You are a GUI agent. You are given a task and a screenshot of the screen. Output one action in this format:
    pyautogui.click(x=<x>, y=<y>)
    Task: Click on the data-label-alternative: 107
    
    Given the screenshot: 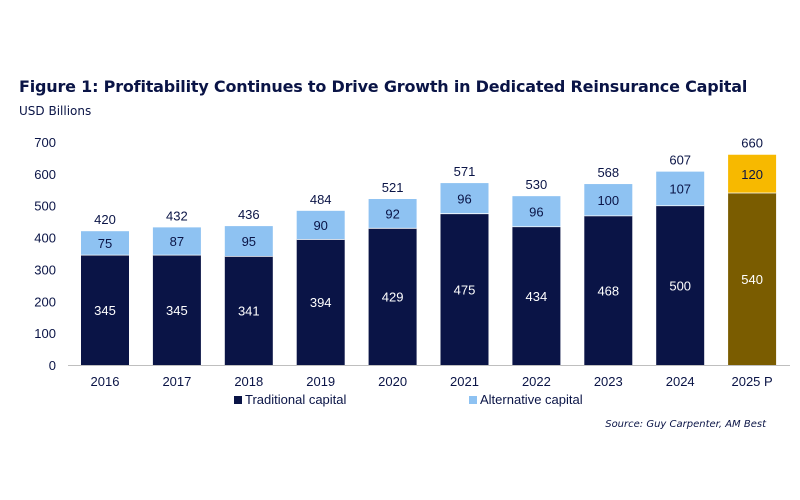 What is the action you would take?
    pyautogui.click(x=680, y=189)
    